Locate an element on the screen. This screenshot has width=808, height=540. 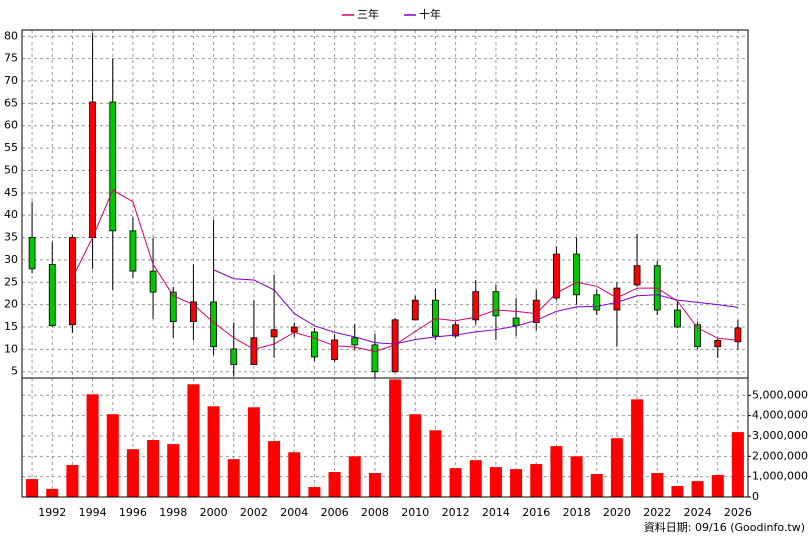
x-tick-label: 2022 is located at coordinates (657, 512).